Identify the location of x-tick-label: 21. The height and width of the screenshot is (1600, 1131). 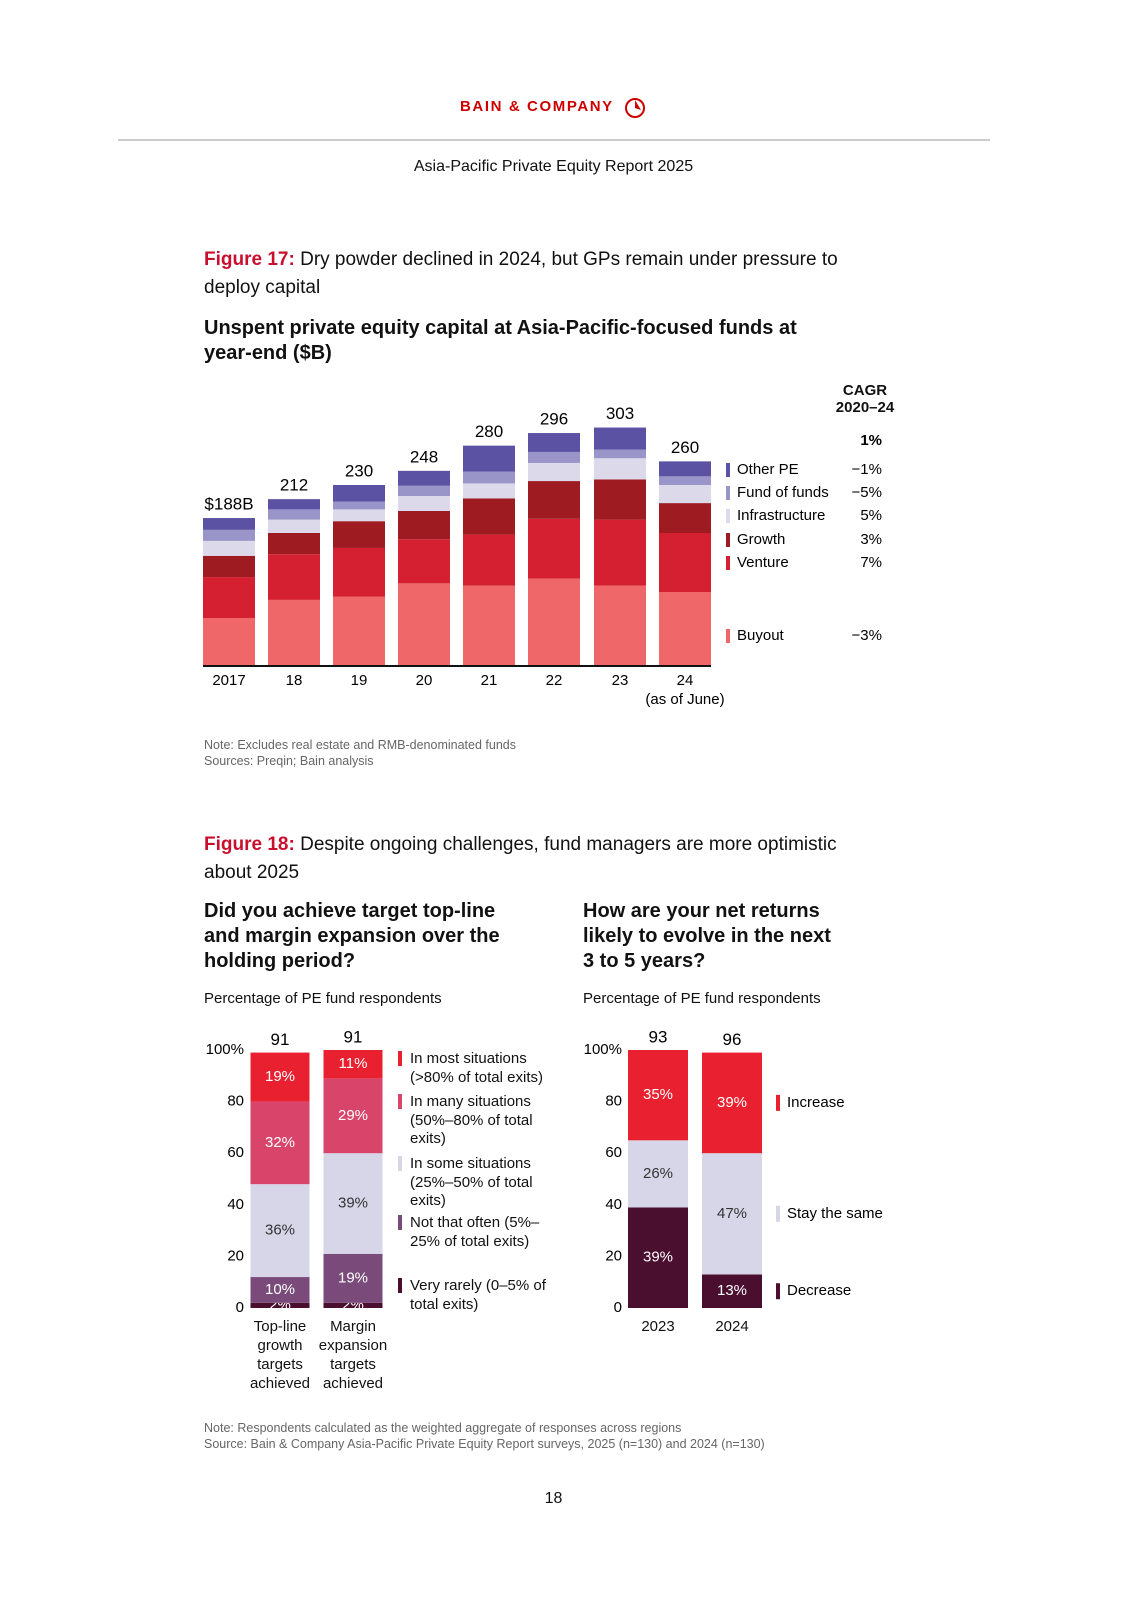
(489, 680).